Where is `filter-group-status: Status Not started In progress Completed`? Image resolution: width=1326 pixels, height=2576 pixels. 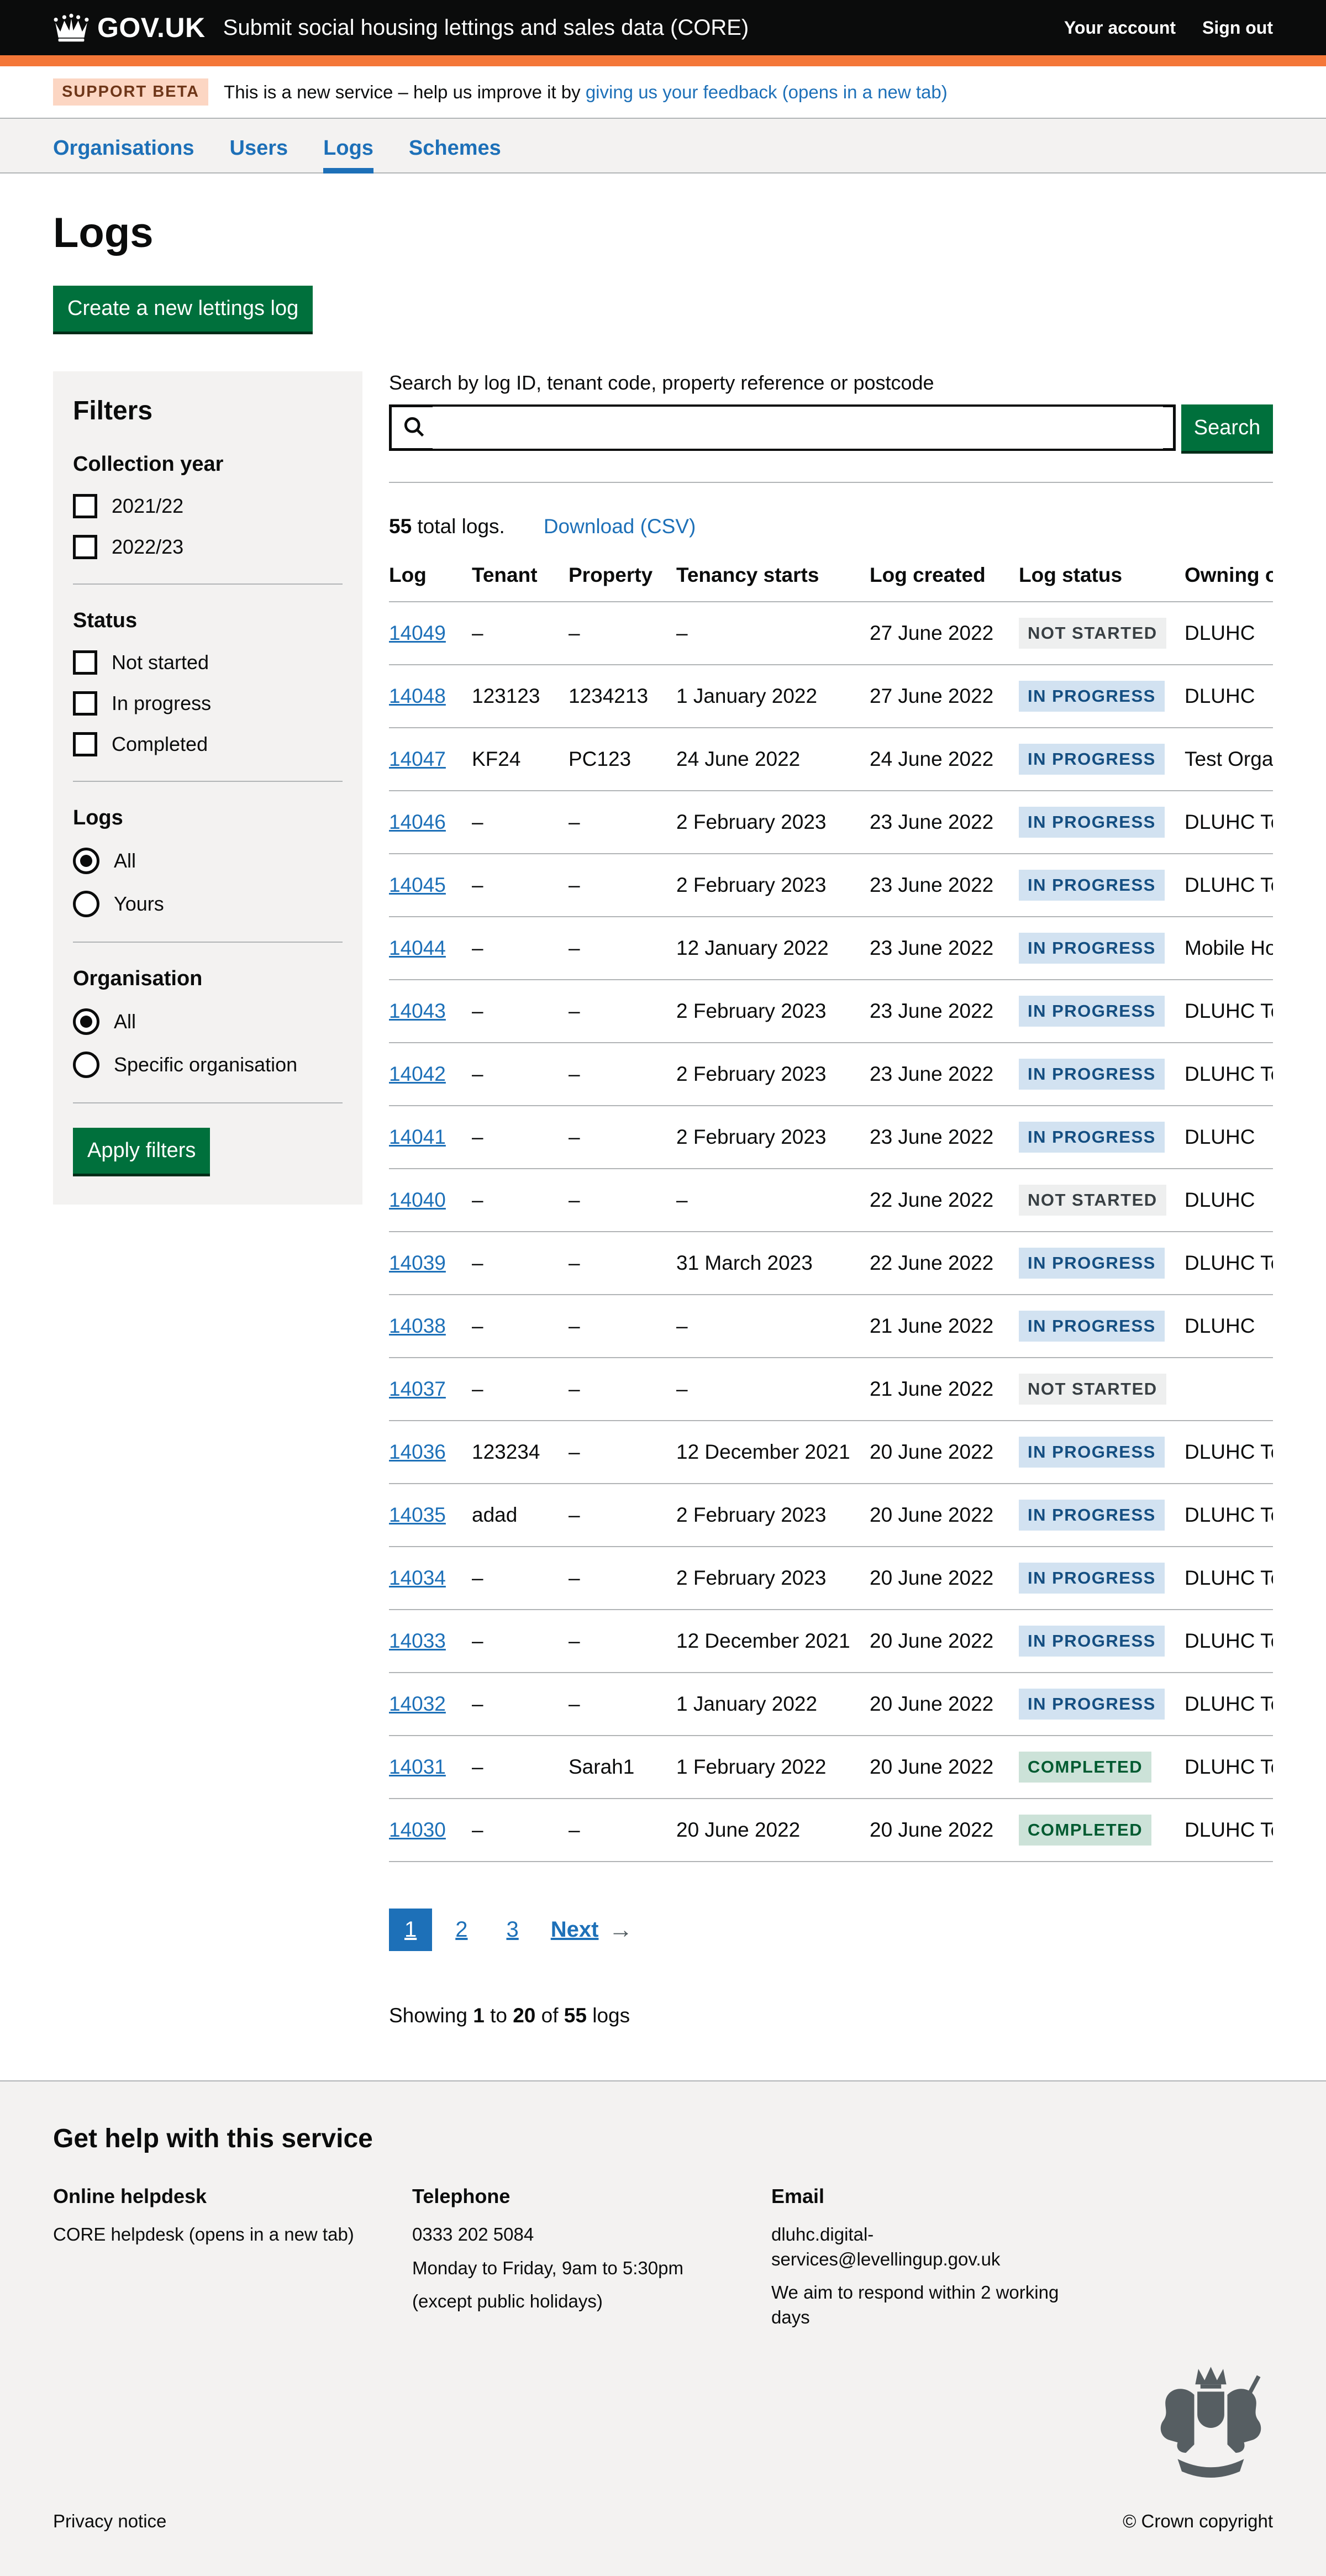 filter-group-status: Status Not started In progress Completed is located at coordinates (208, 695).